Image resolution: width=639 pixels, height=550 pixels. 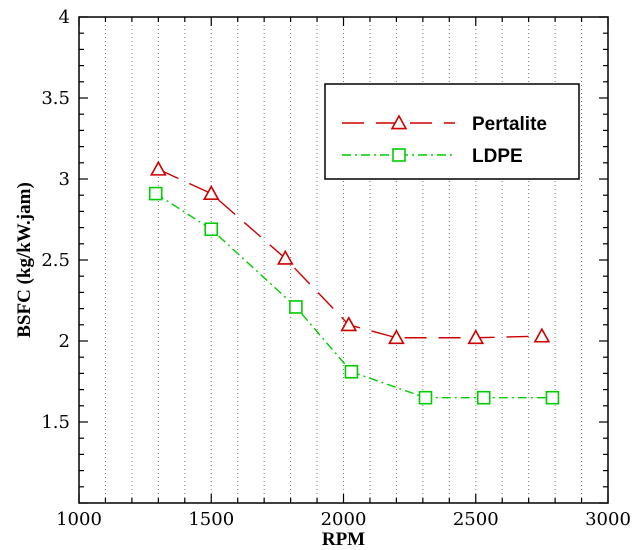 What do you see at coordinates (344, 519) in the screenshot?
I see `x-tick-label: 2000` at bounding box center [344, 519].